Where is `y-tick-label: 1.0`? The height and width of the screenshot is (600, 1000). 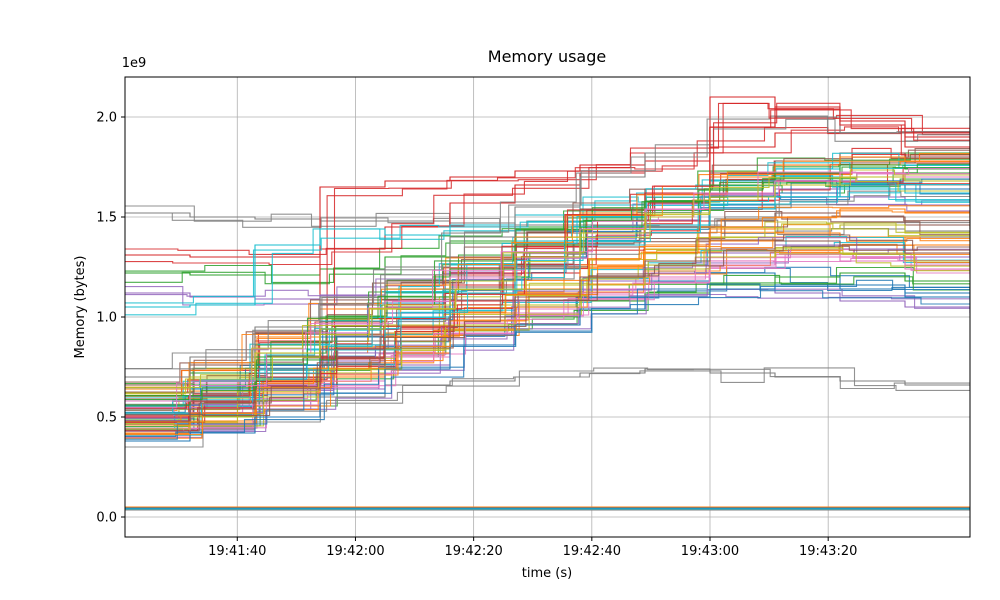
y-tick-label: 1.0 is located at coordinates (106, 318).